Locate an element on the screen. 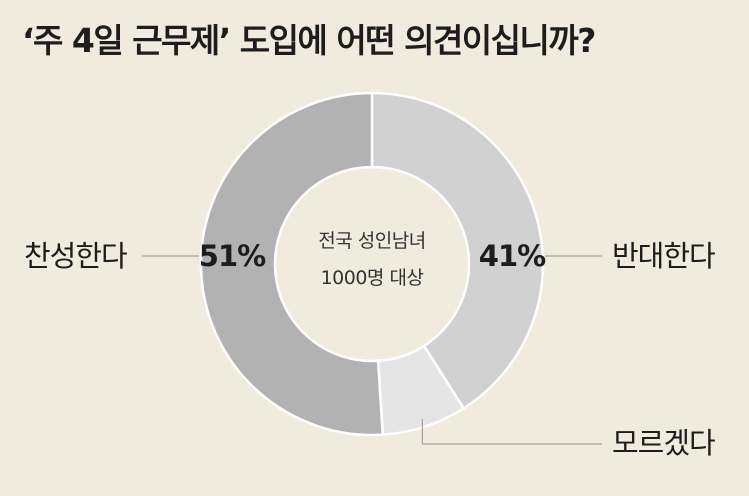 Image resolution: width=749 pixels, height=496 pixels. pct-label-agree: 51% is located at coordinates (232, 256).